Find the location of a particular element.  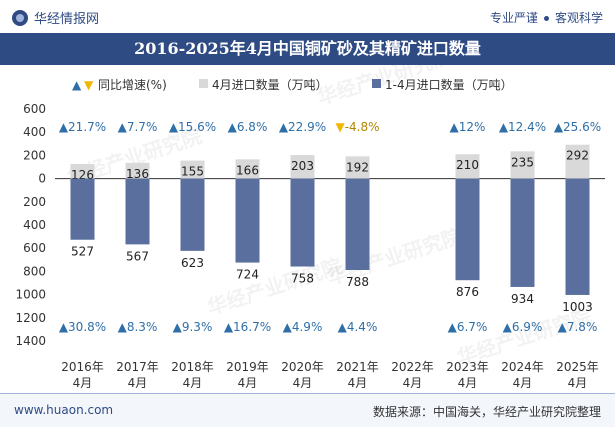

growth-label-monthly: ▲6.8% is located at coordinates (248, 127).